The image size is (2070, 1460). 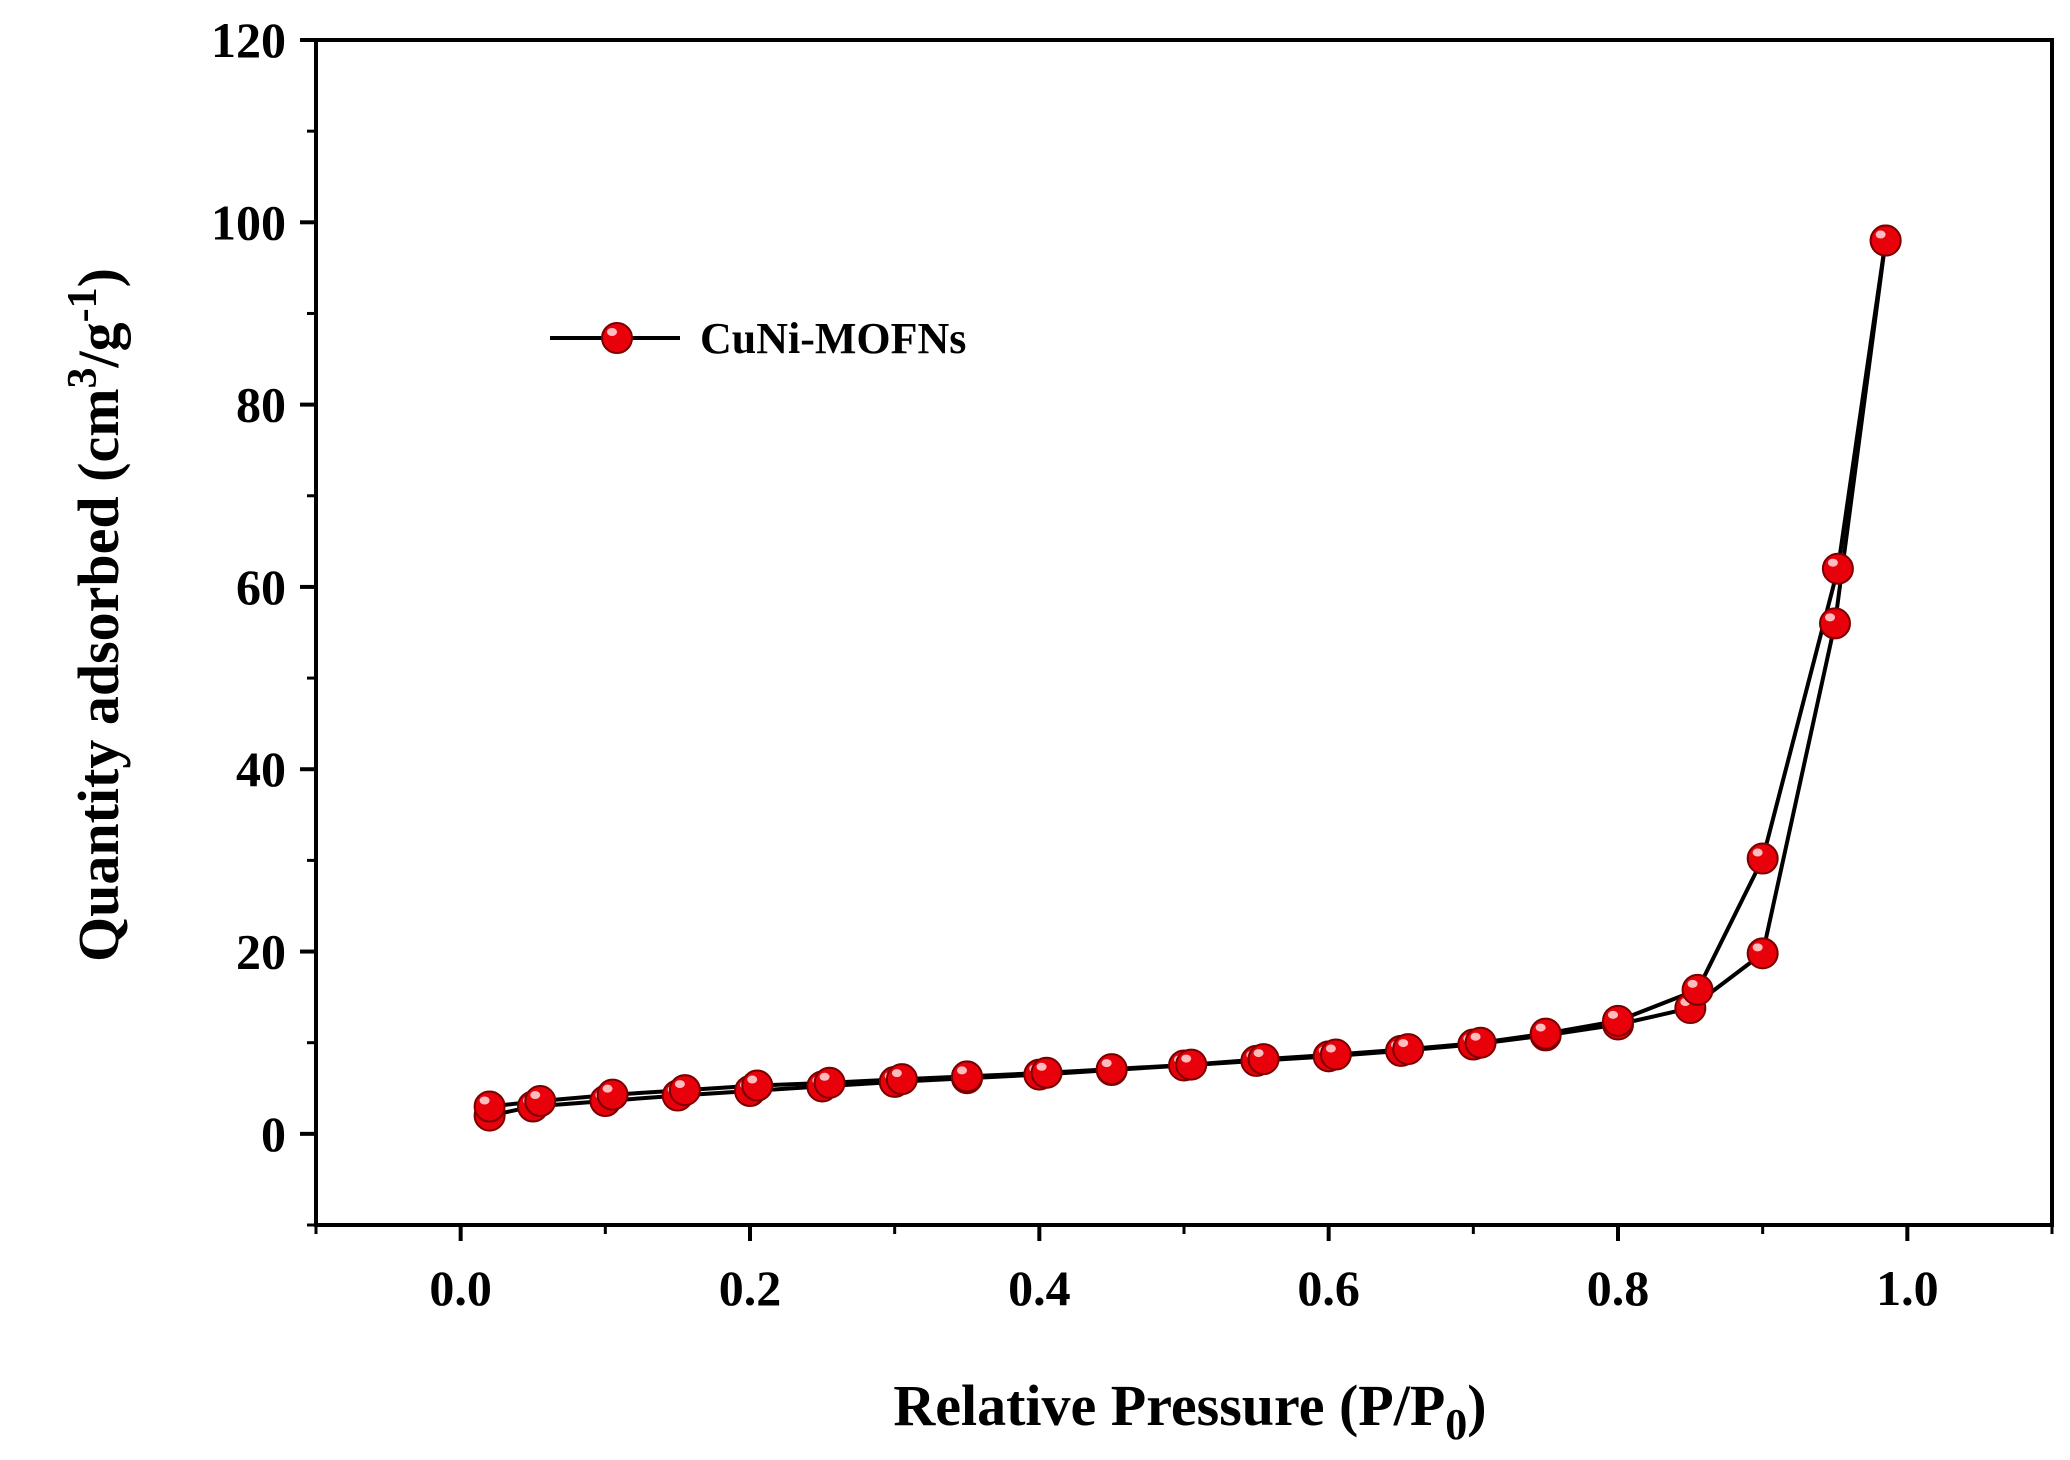 I want to click on y-tick-label: 120, so click(x=248, y=40).